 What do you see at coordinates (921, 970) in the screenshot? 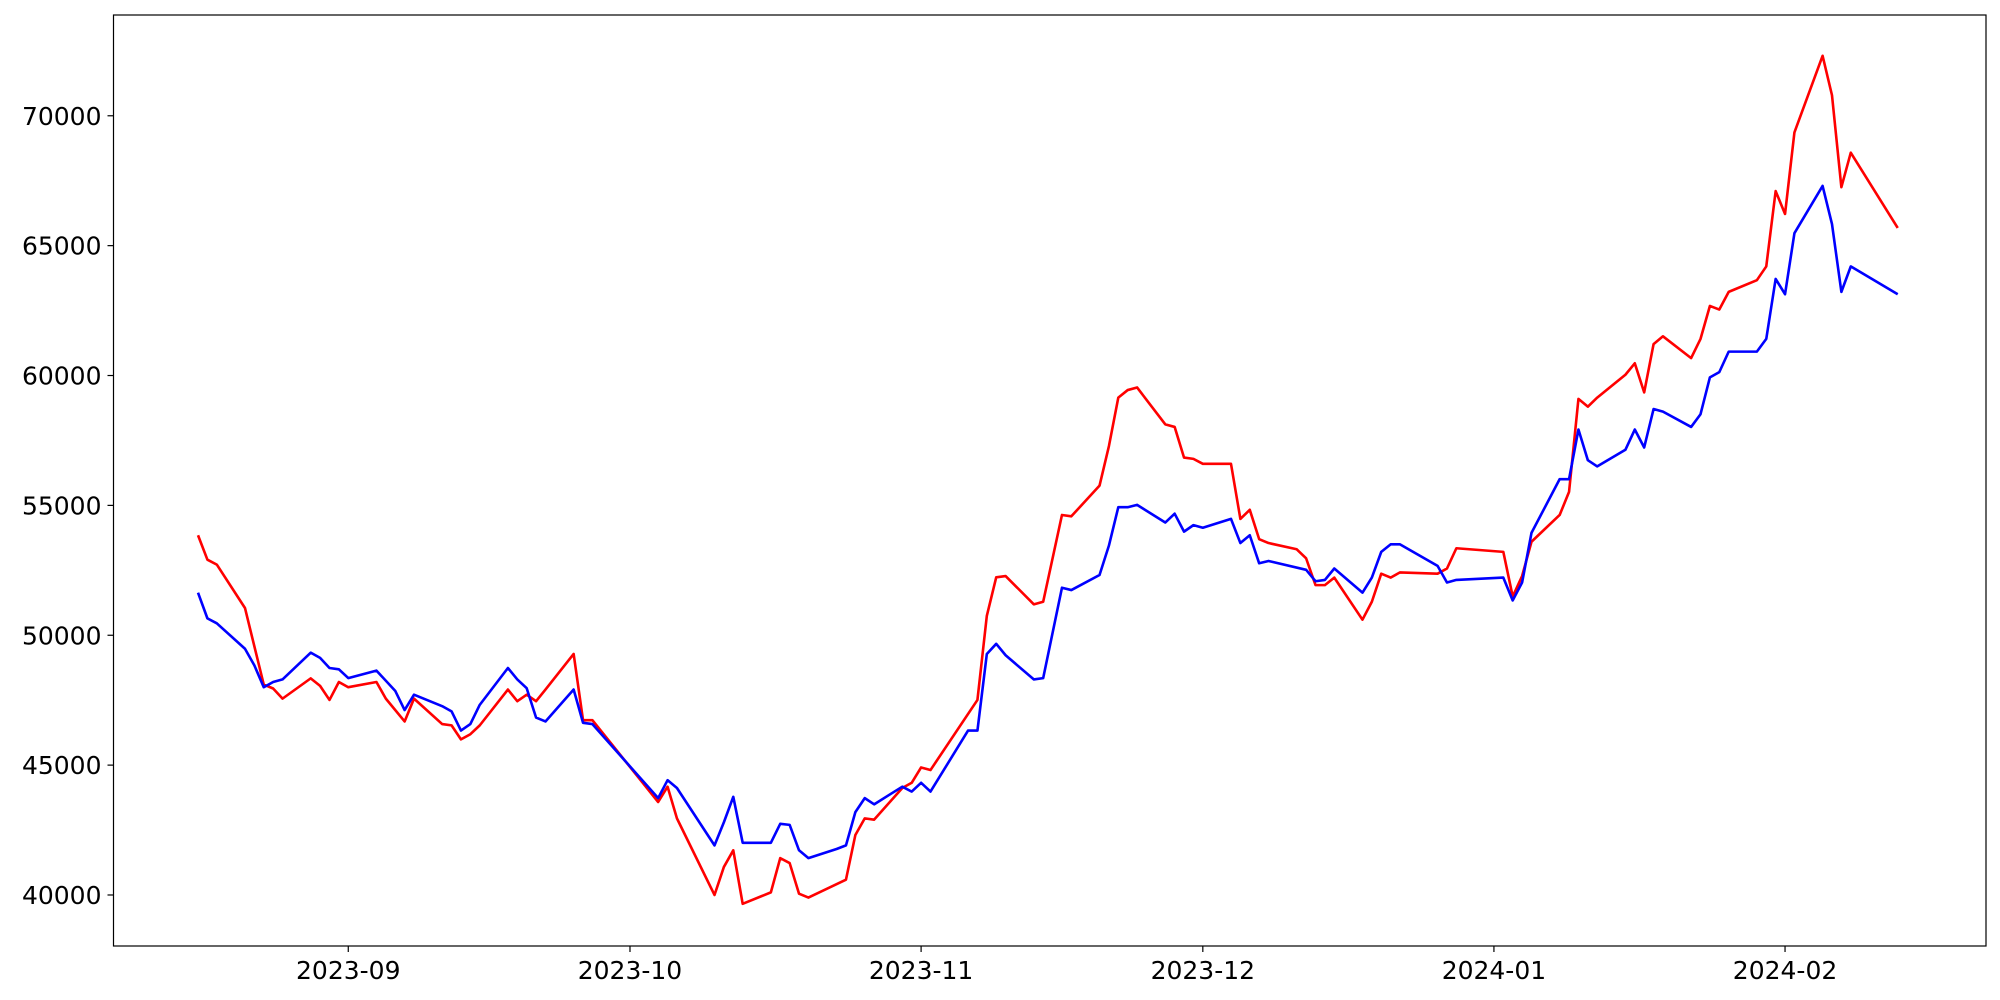
I see `x-tick-label: 2023-11` at bounding box center [921, 970].